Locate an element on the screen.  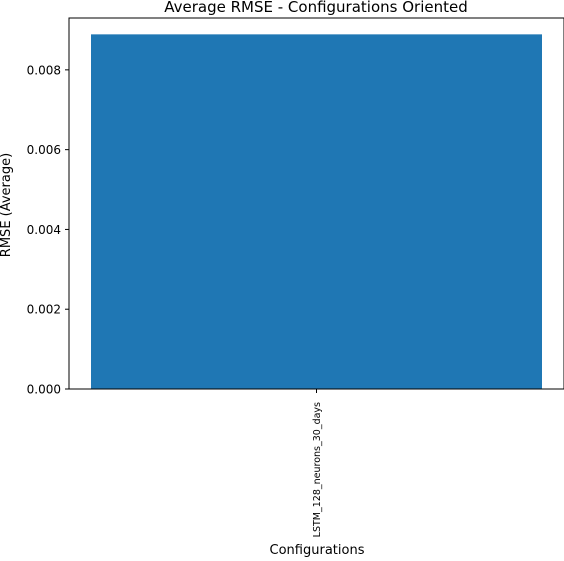
x-ticks-layer: LSTM_128_neurons_30_days is located at coordinates (317, 463).